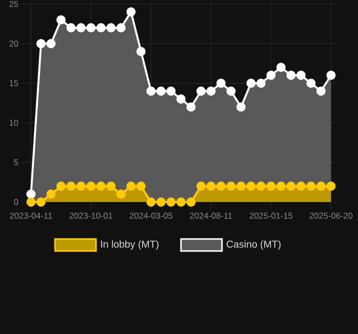 The image size is (358, 334). Describe the element at coordinates (14, 83) in the screenshot. I see `y-tick-label: 15` at that location.